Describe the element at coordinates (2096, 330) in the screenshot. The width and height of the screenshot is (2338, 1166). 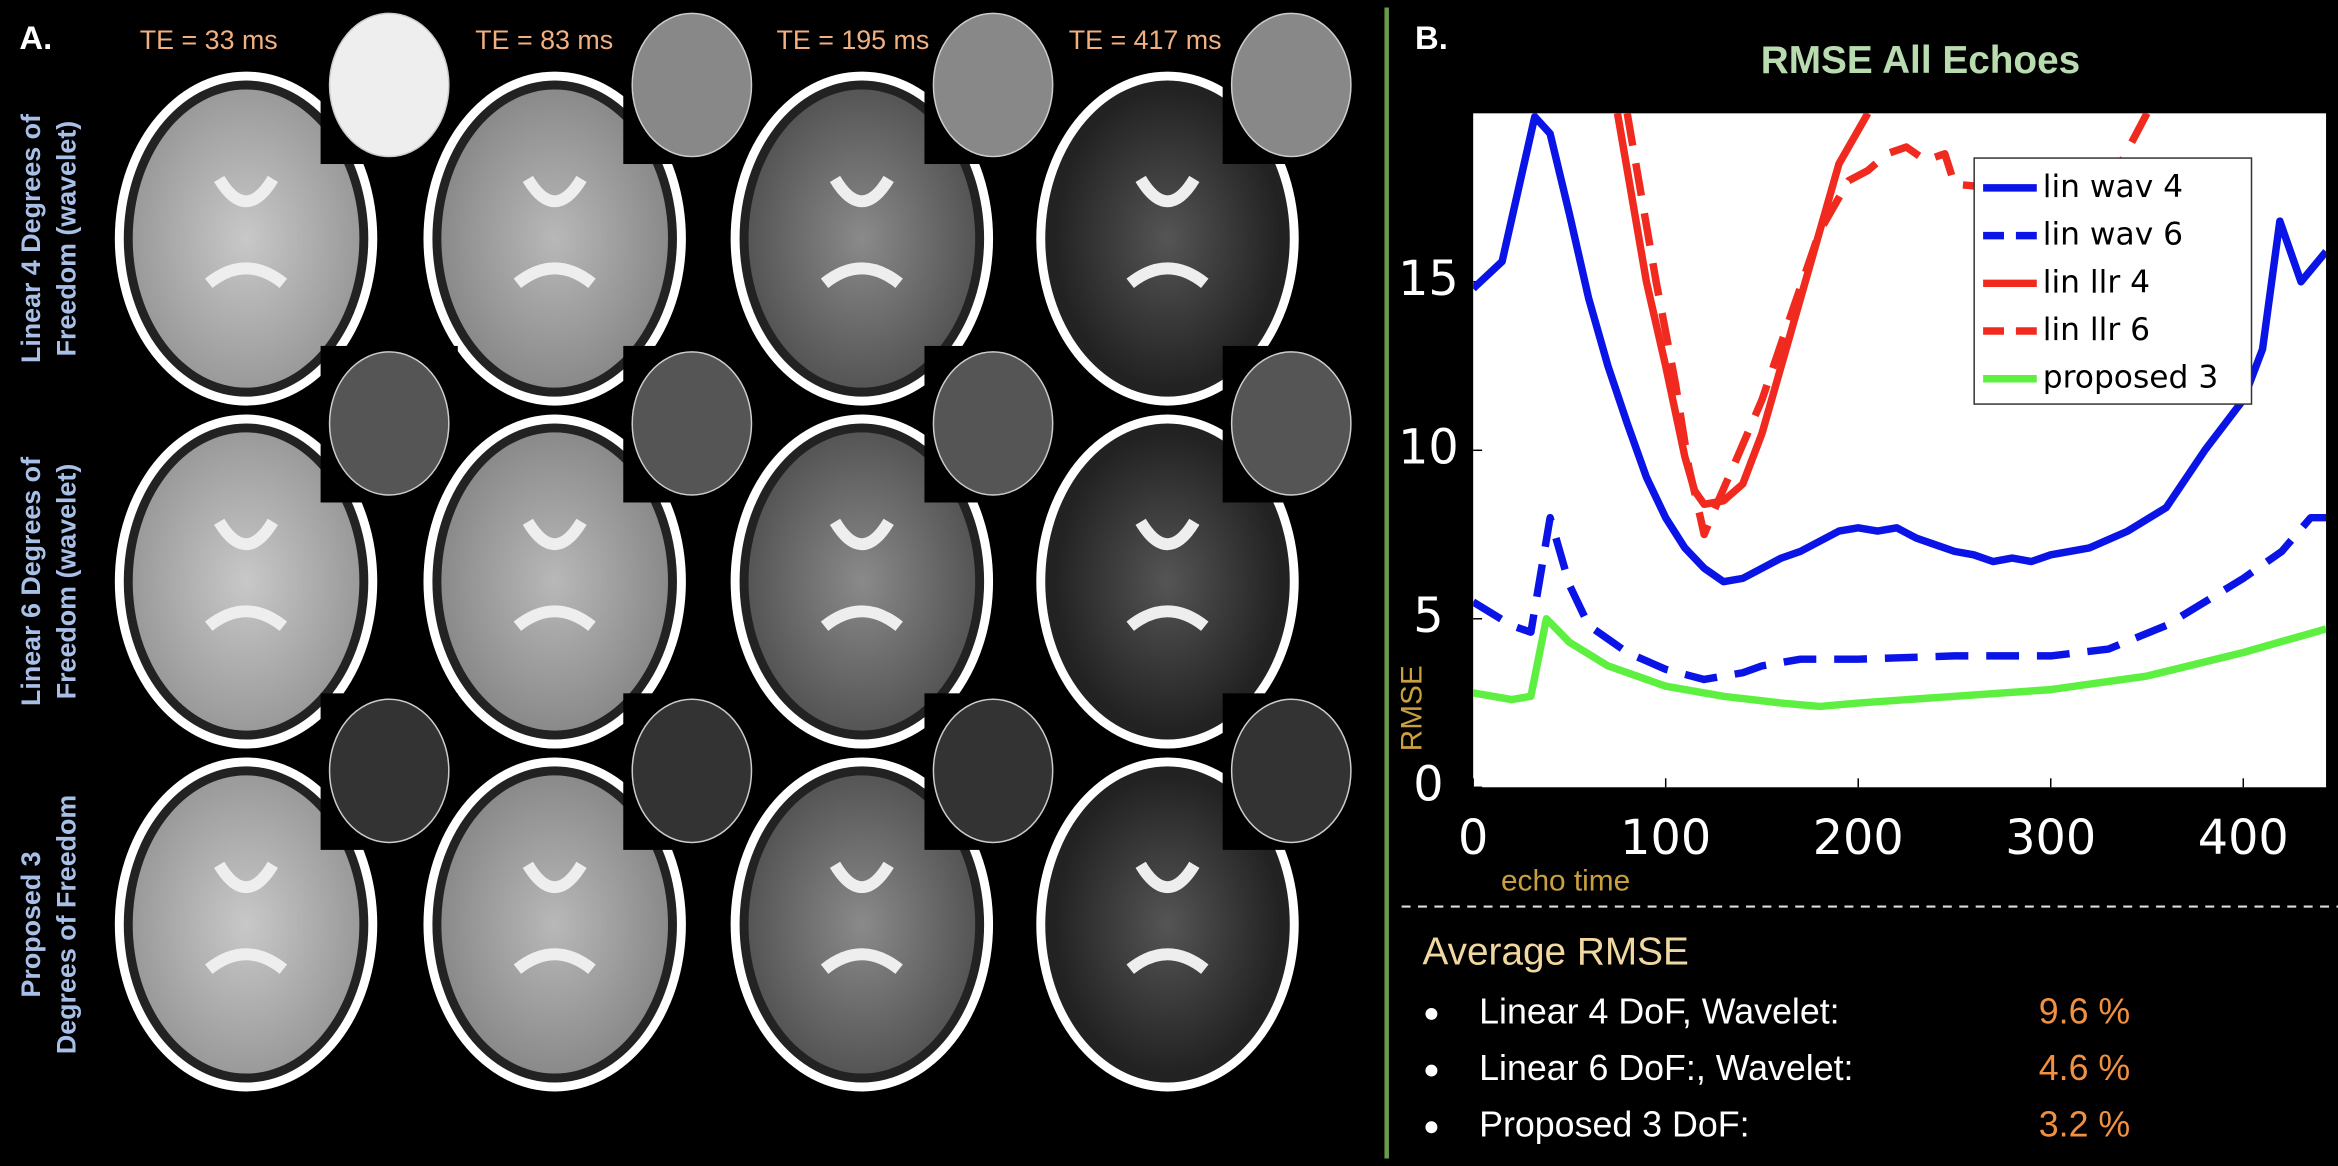
I see `legend-label: lin llr 6` at that location.